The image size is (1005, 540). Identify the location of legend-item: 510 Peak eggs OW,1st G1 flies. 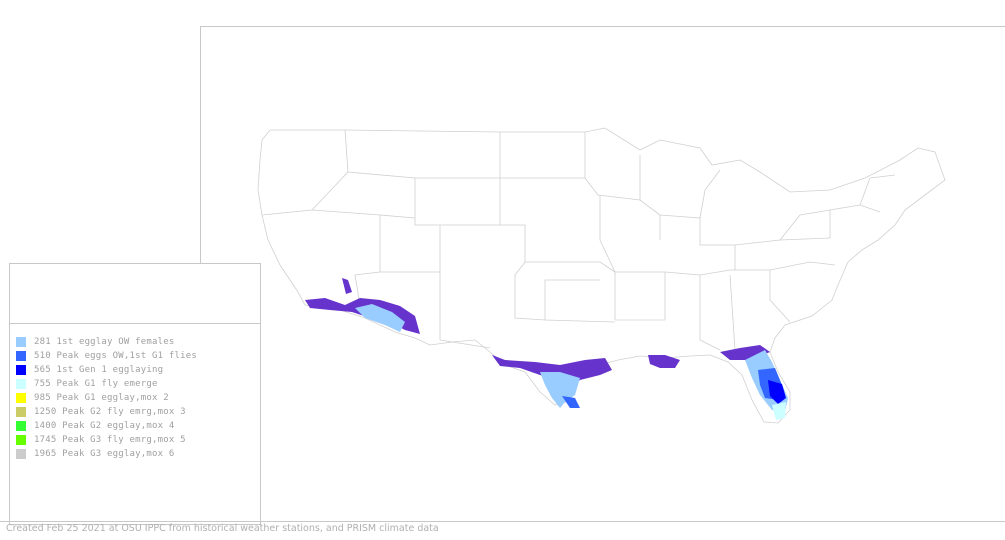
(106, 356).